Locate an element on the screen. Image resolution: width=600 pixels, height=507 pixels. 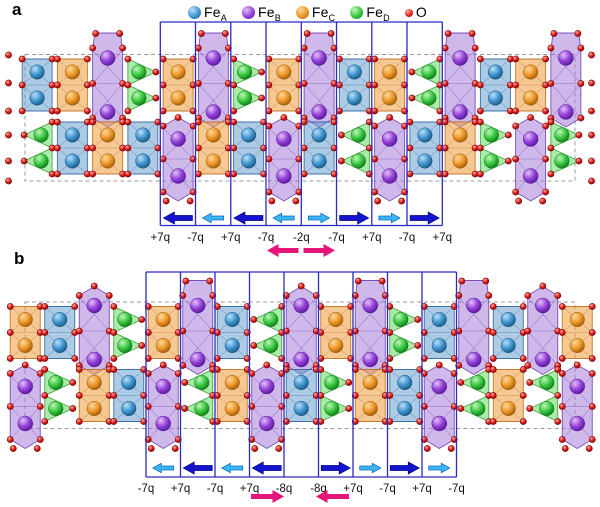
legend-item-fec: FeC is located at coordinates (315, 13).